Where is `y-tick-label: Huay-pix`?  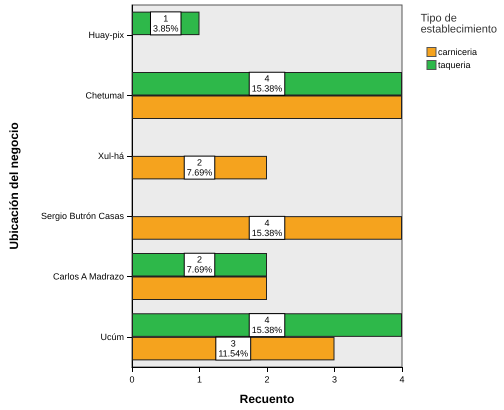
y-tick-label: Huay-pix is located at coordinates (106, 35).